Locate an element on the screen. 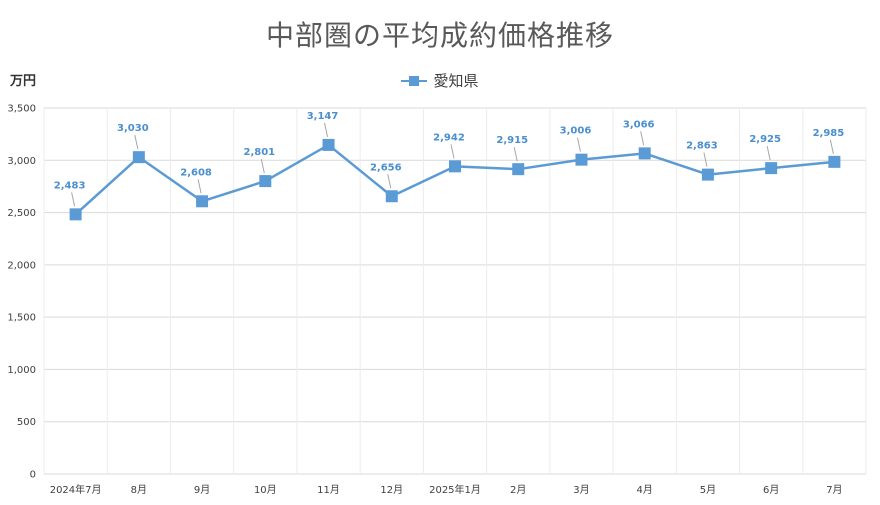 This screenshot has height=505, width=880. x-tick-label: 10月 is located at coordinates (265, 490).